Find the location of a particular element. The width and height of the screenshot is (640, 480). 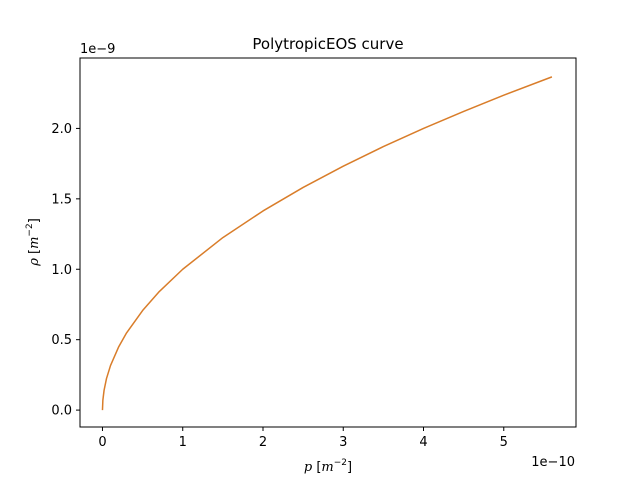

x-tick-label: 1 is located at coordinates (183, 442).